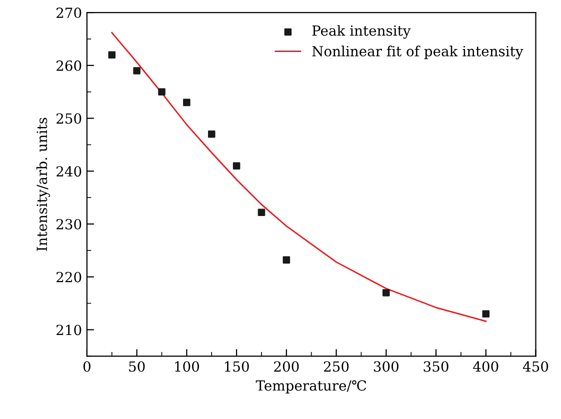  I want to click on x-tick-label: 200, so click(286, 366).